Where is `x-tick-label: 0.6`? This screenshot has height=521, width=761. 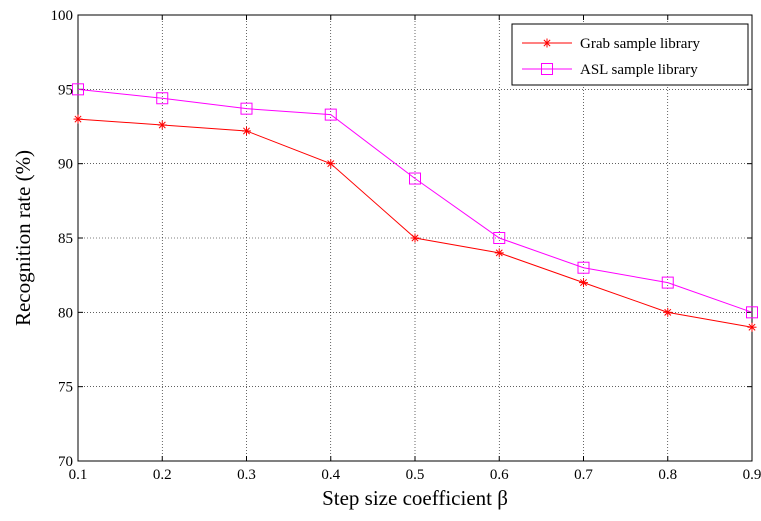
x-tick-label: 0.6 is located at coordinates (499, 475).